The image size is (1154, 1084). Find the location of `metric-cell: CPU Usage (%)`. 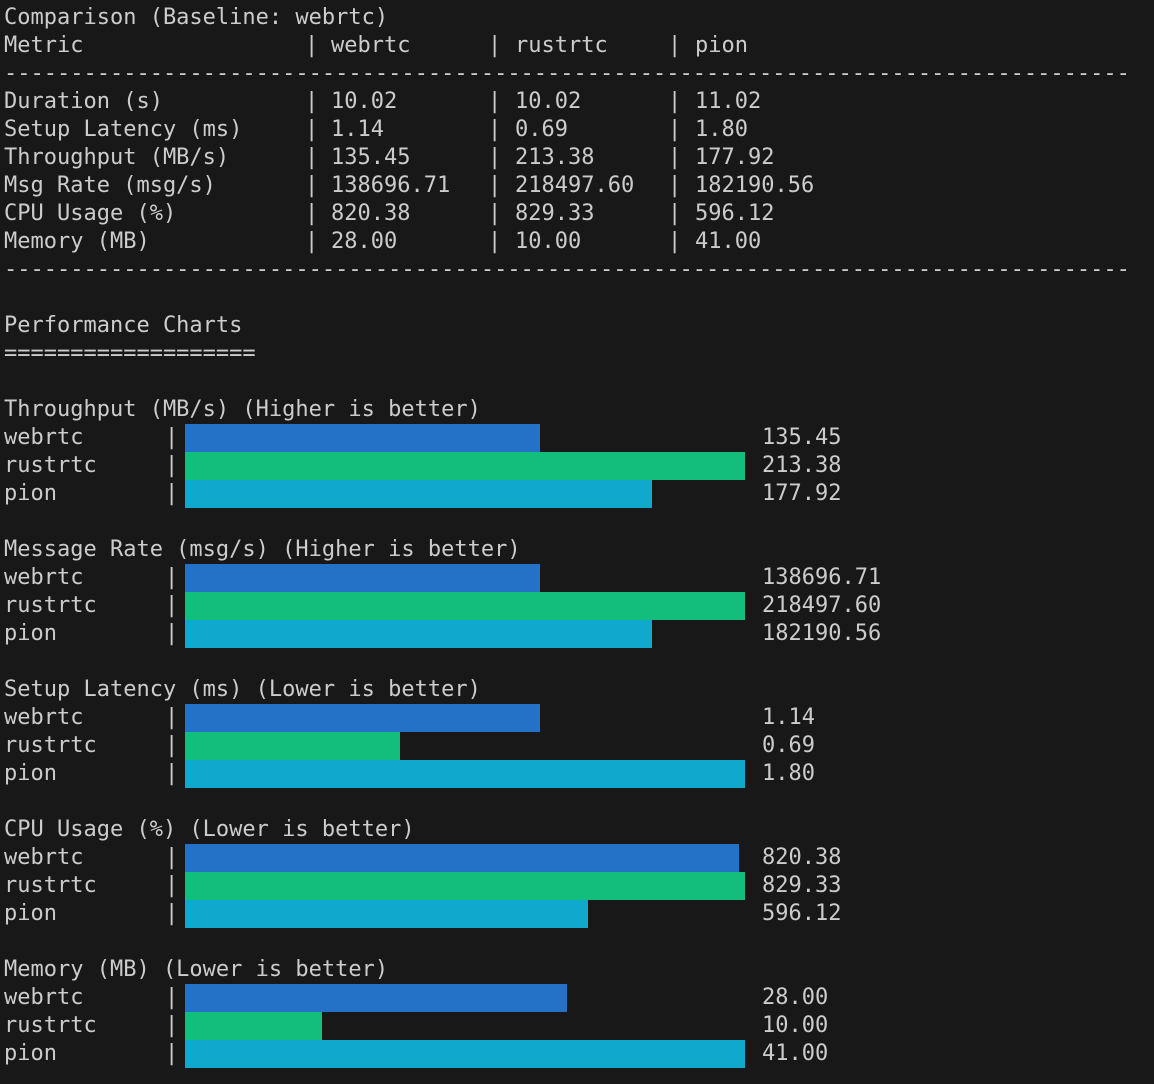

metric-cell: CPU Usage (%) is located at coordinates (90, 213).